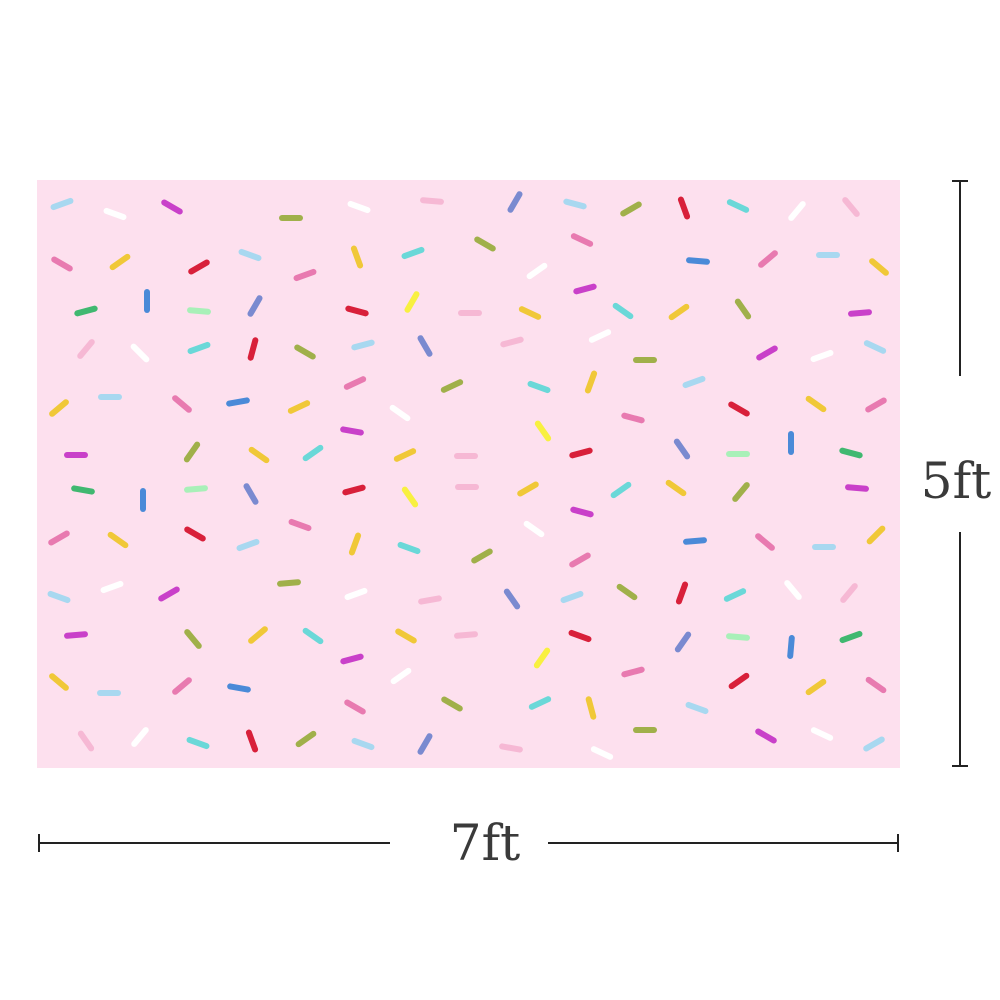 Image resolution: width=1000 pixels, height=1000 pixels. Describe the element at coordinates (956, 481) in the screenshot. I see `height-label: 5ft` at that location.